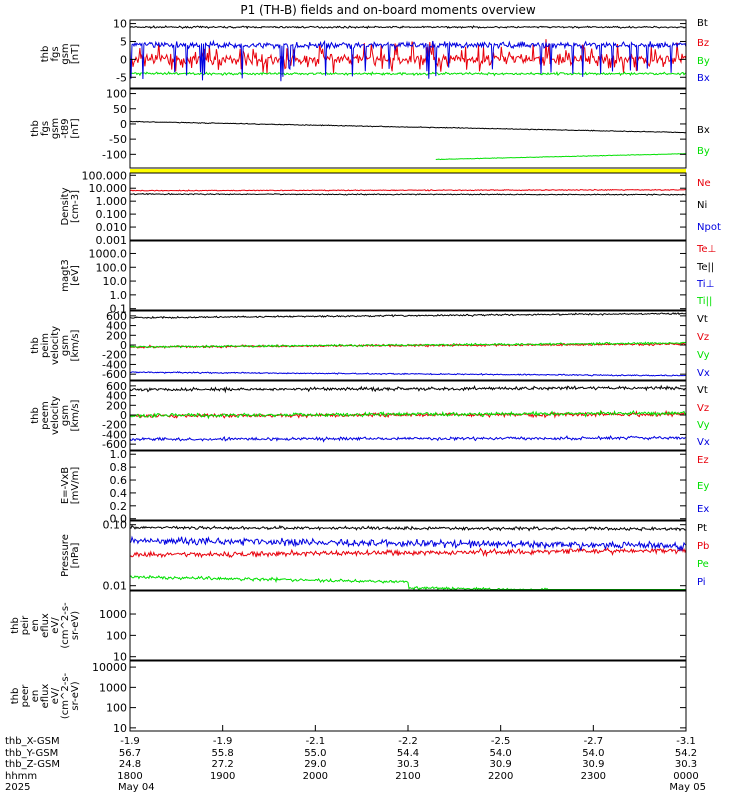 The image size is (750, 800). I want to click on ytick-label: -600, so click(114, 444).